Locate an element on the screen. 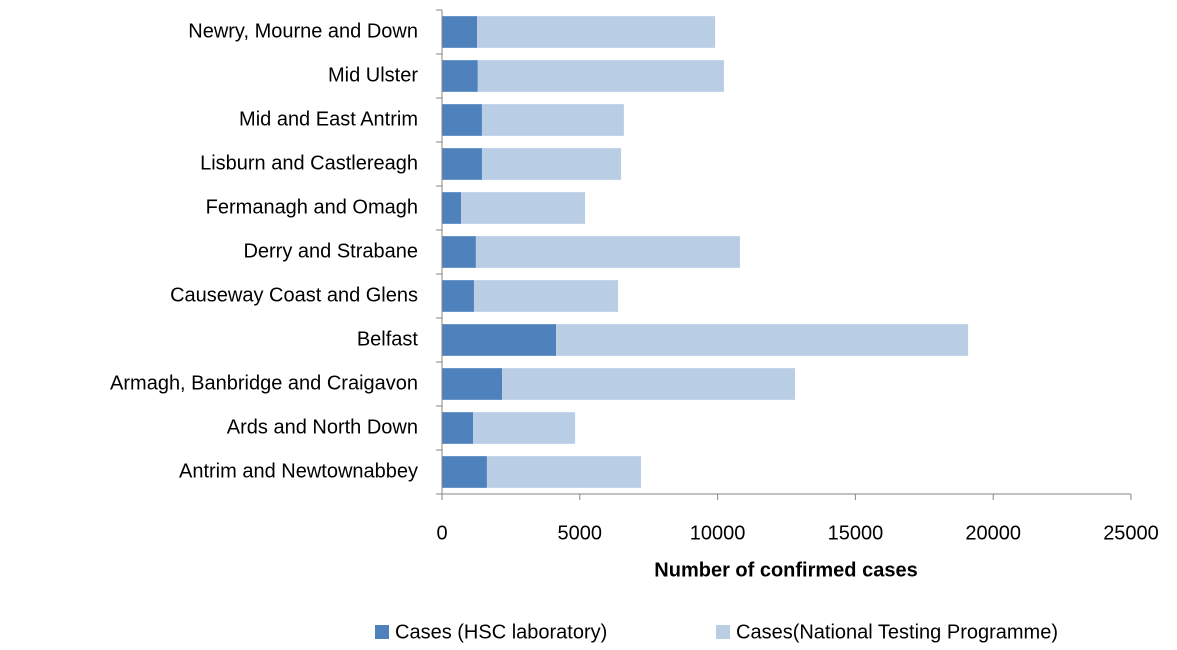 The width and height of the screenshot is (1177, 650). y-tick-label: Causeway Coast and Glens is located at coordinates (294, 295).